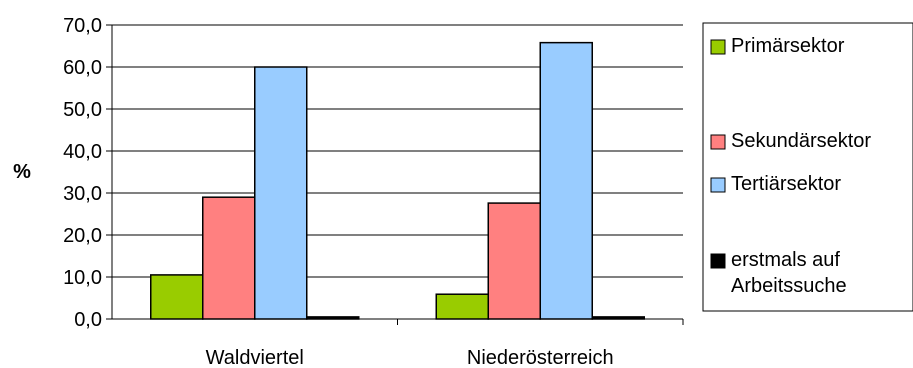  Describe the element at coordinates (82, 68) in the screenshot. I see `y-tick-label: 60,0` at that location.